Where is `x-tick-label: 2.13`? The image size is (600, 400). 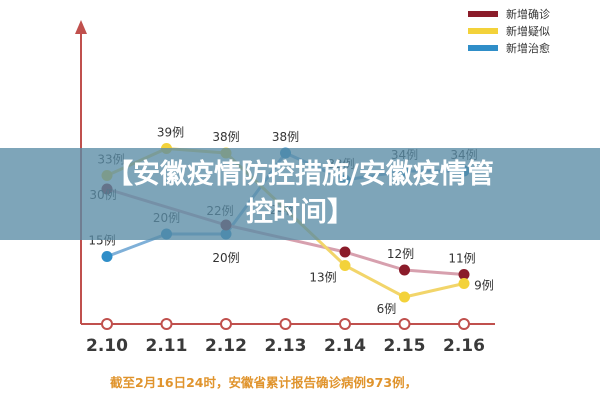
x-tick-label: 2.13 is located at coordinates (286, 346).